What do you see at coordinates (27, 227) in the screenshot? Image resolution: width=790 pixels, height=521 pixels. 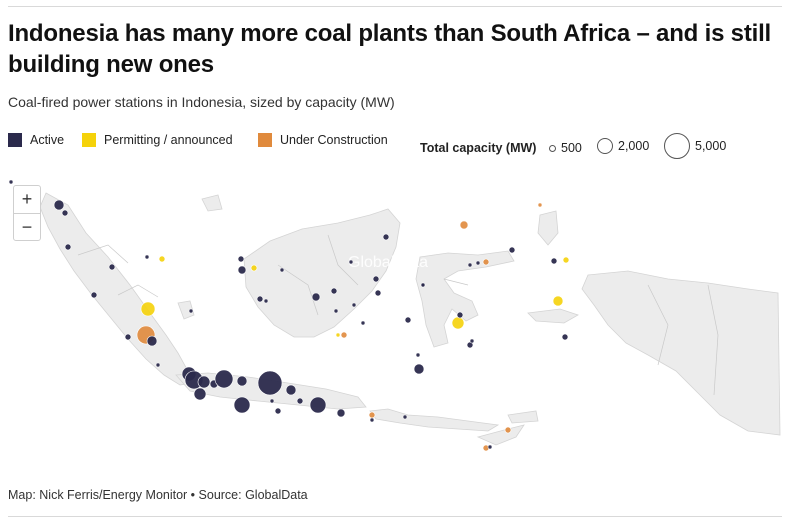 I see `zoom-out-button: −` at bounding box center [27, 227].